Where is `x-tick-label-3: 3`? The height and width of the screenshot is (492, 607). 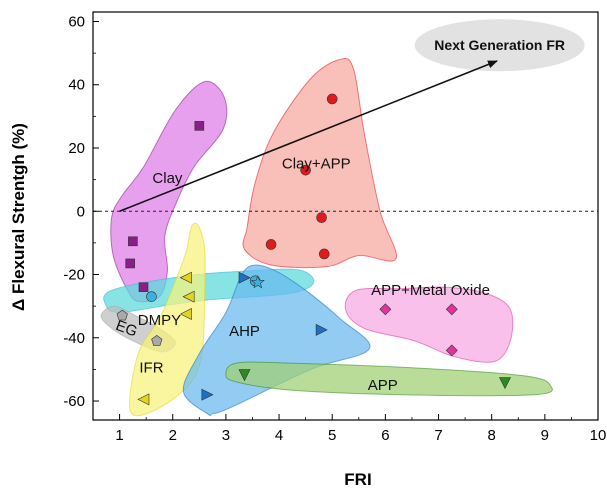 x-tick-label-3: 3 is located at coordinates (226, 435).